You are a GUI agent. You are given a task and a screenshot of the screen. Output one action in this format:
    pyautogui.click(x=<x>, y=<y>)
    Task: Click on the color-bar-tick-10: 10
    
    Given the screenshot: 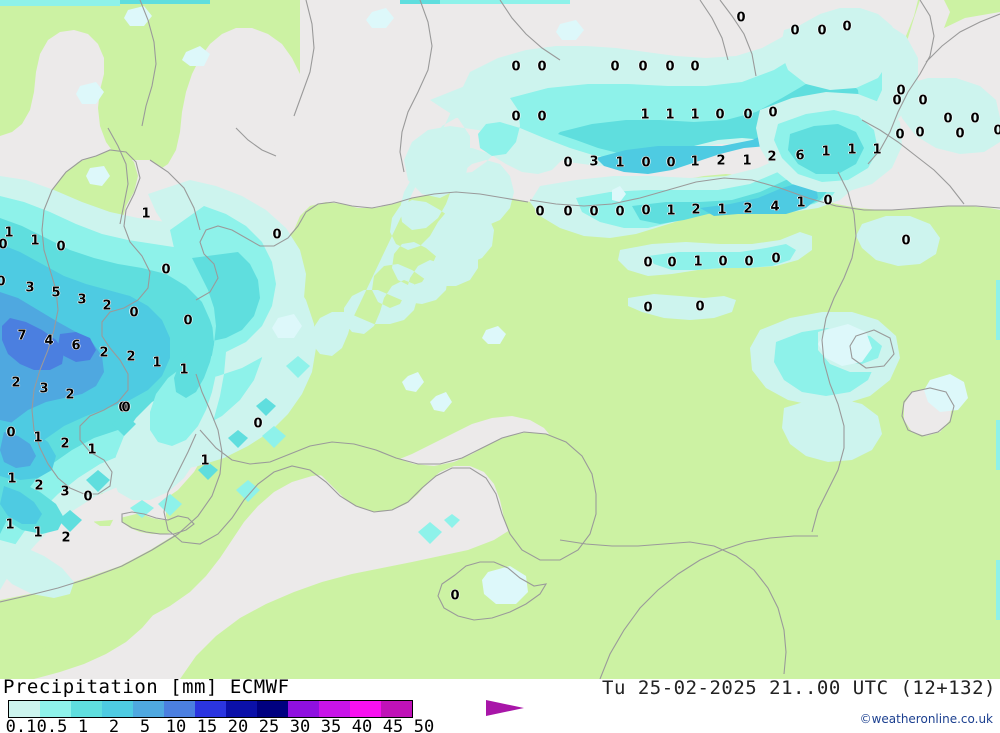 What is the action you would take?
    pyautogui.click(x=176, y=725)
    